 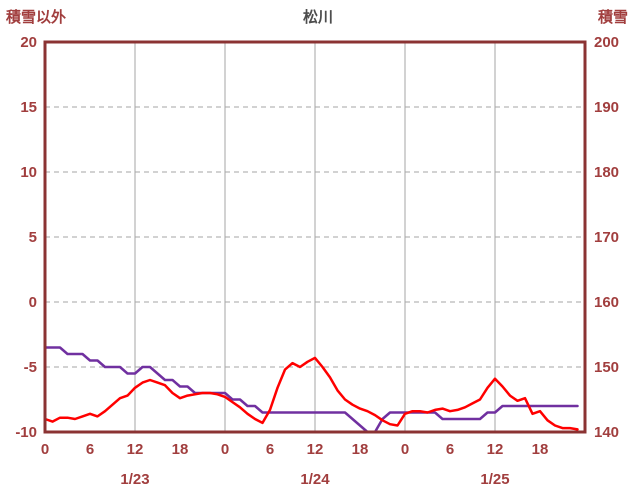 What do you see at coordinates (494, 479) in the screenshot?
I see `date-label: 1/25` at bounding box center [494, 479].